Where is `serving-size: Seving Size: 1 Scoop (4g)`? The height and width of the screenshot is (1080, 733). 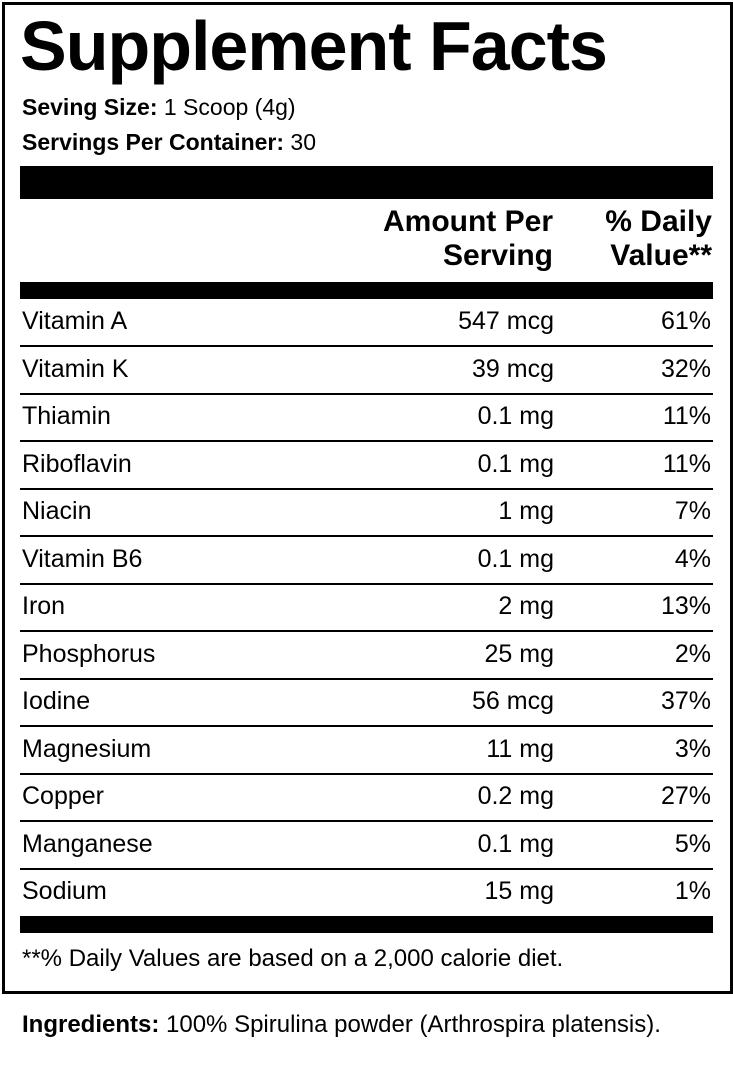 serving-size: Seving Size: 1 Scoop (4g) is located at coordinates (159, 107).